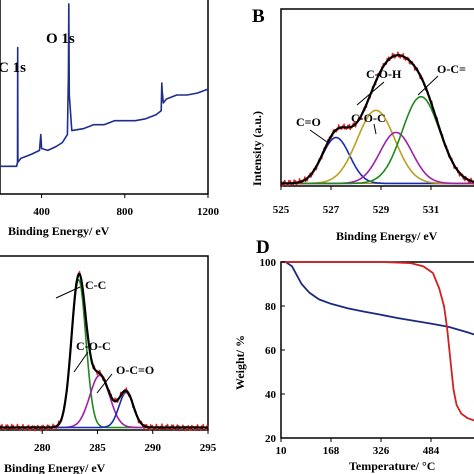 The width and height of the screenshot is (474, 474). I want to click on panel-d-xtick-label: 168, so click(331, 451).